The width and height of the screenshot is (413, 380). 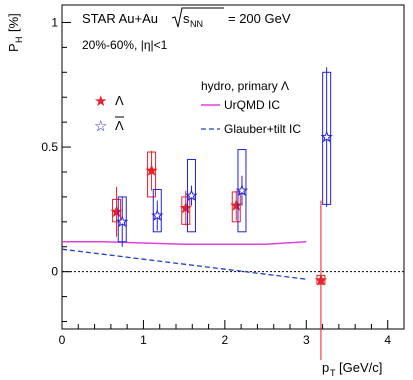 What do you see at coordinates (333, 373) in the screenshot?
I see `x-axis-label-sub: T` at bounding box center [333, 373].